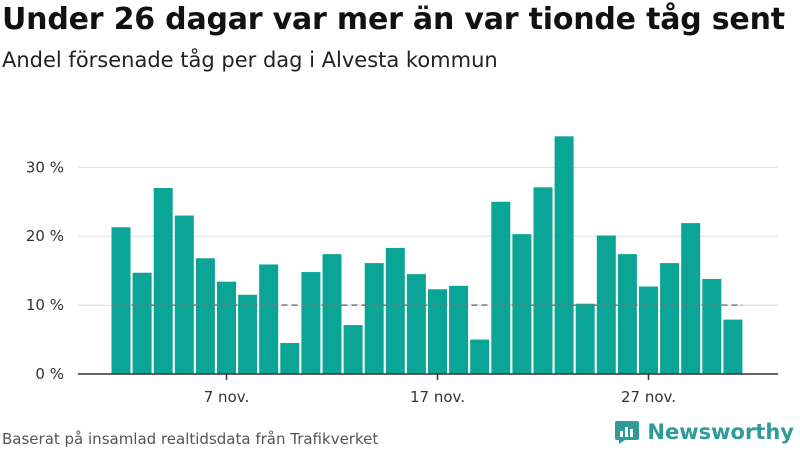 The width and height of the screenshot is (800, 450). What do you see at coordinates (45, 167) in the screenshot?
I see `y-tick-label: 30 %` at bounding box center [45, 167].